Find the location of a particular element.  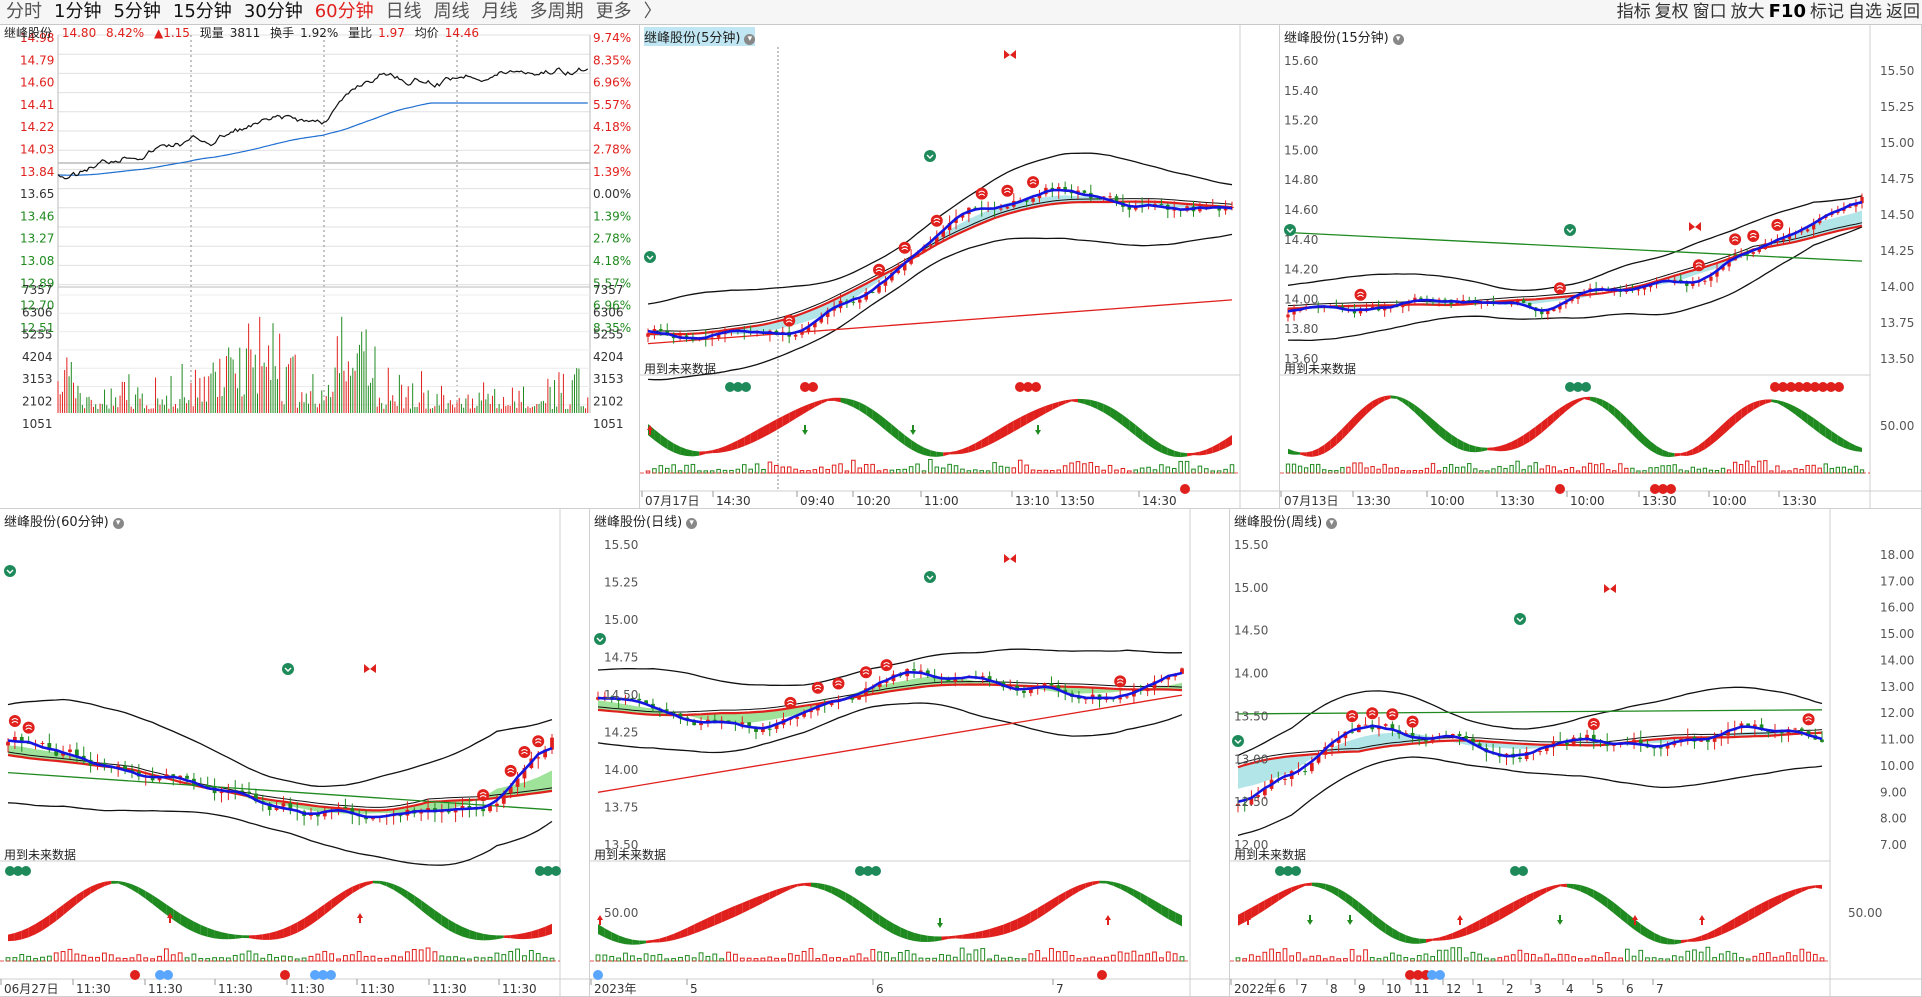

tab-more: 更多 is located at coordinates (613, 11).